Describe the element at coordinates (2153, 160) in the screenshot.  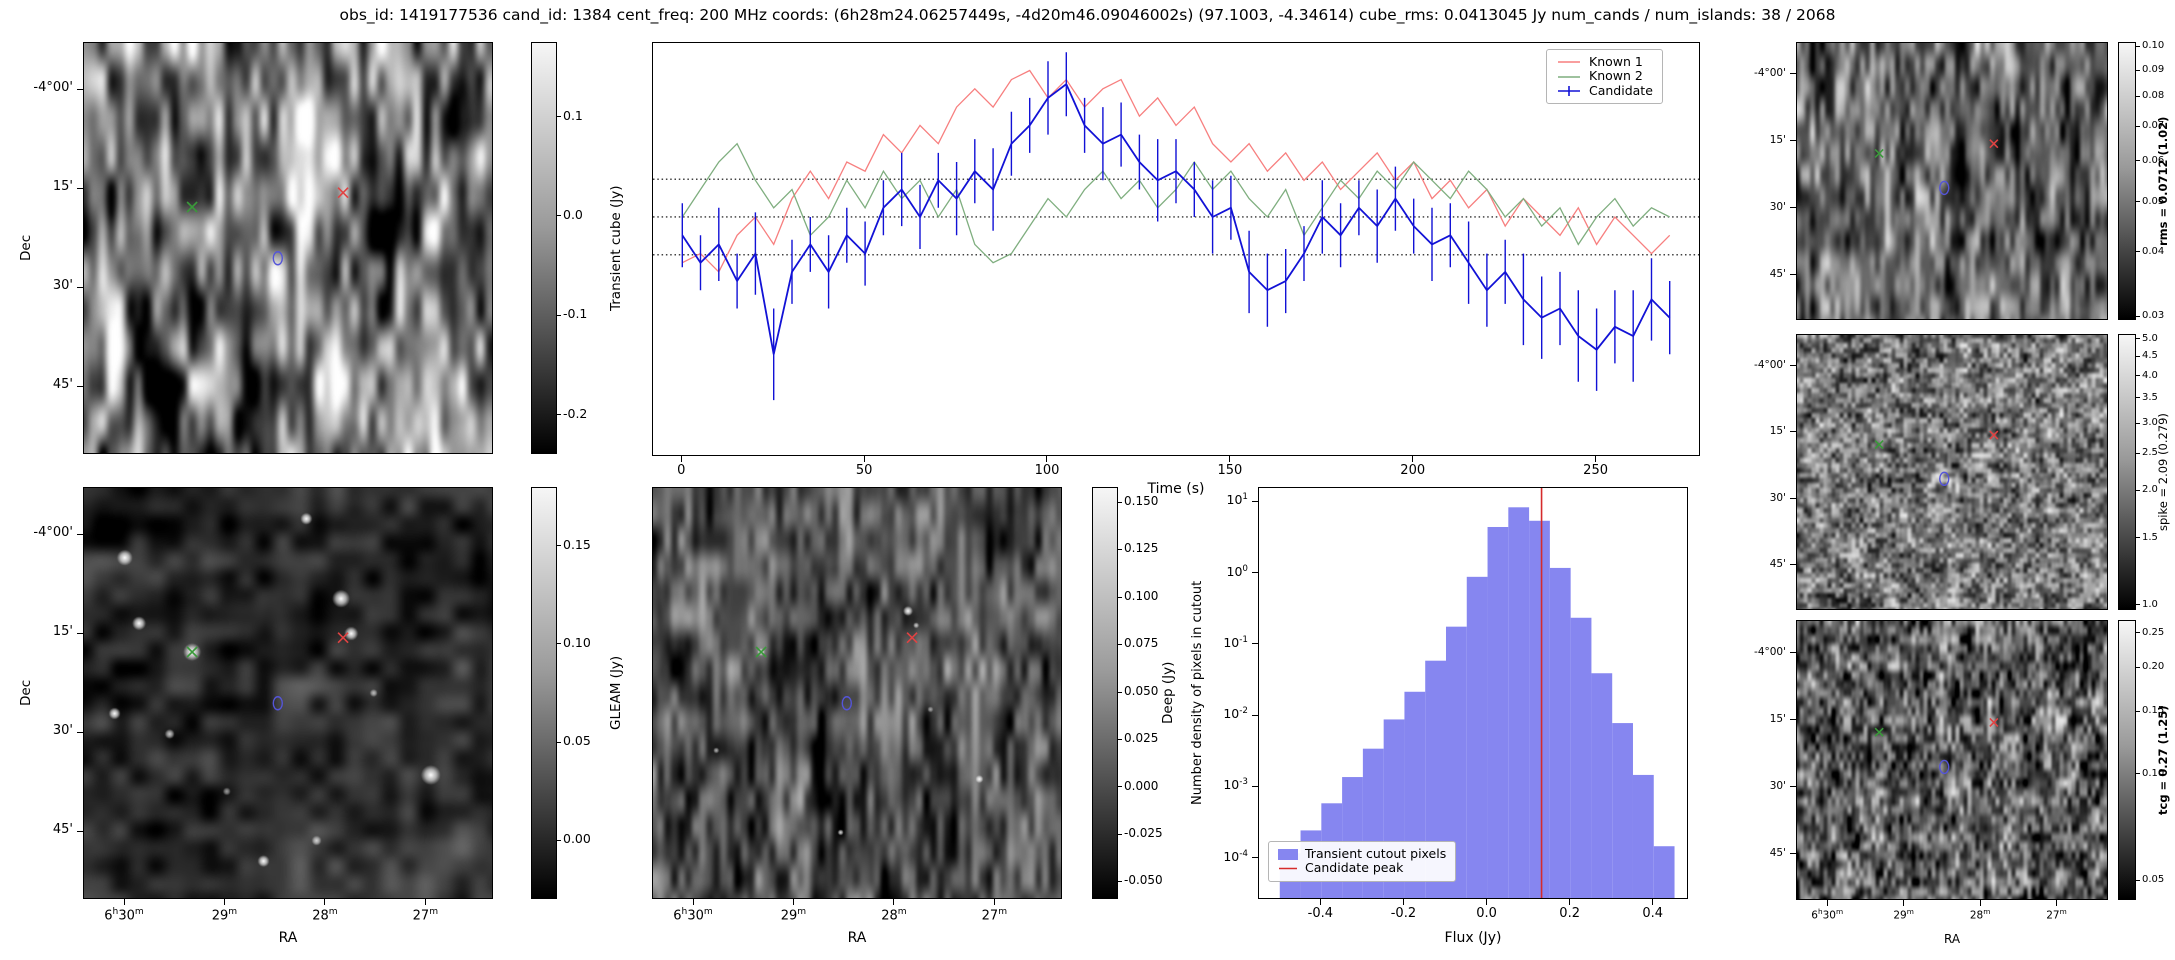
I see `colorbar-tick-label: 0.06` at that location.